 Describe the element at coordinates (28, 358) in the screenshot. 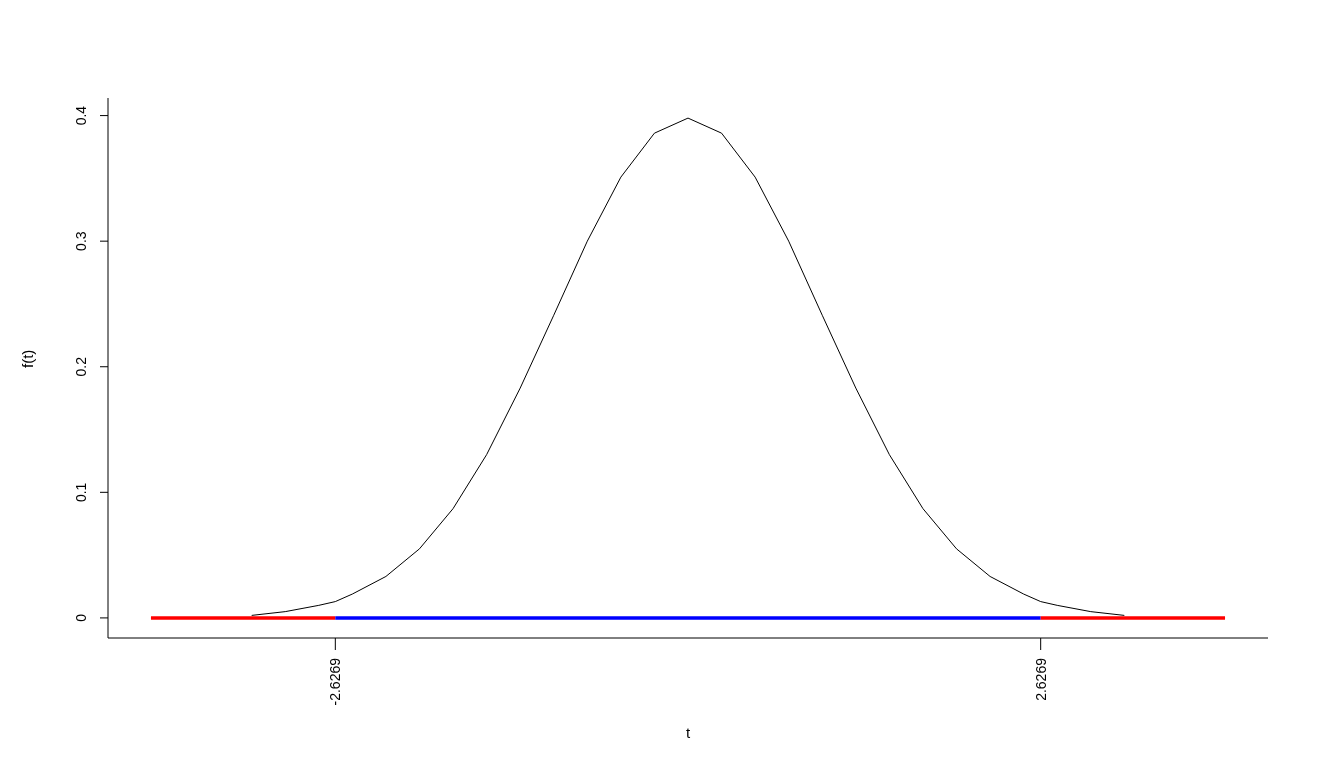

I see `y-axis-title: f(t)` at that location.